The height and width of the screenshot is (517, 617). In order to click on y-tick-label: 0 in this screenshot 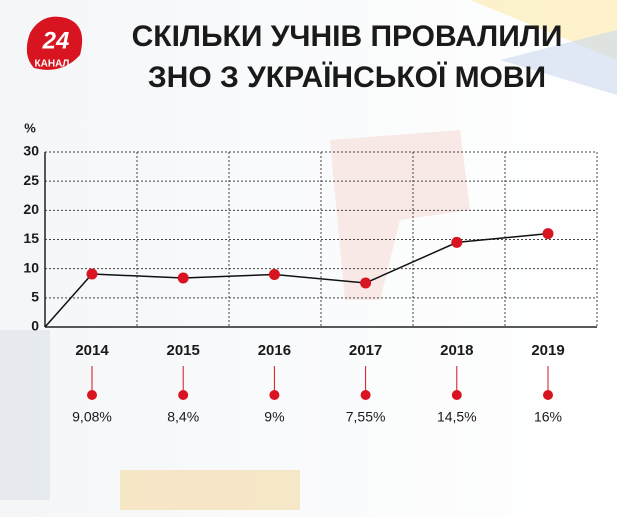, I will do `click(35, 326)`.